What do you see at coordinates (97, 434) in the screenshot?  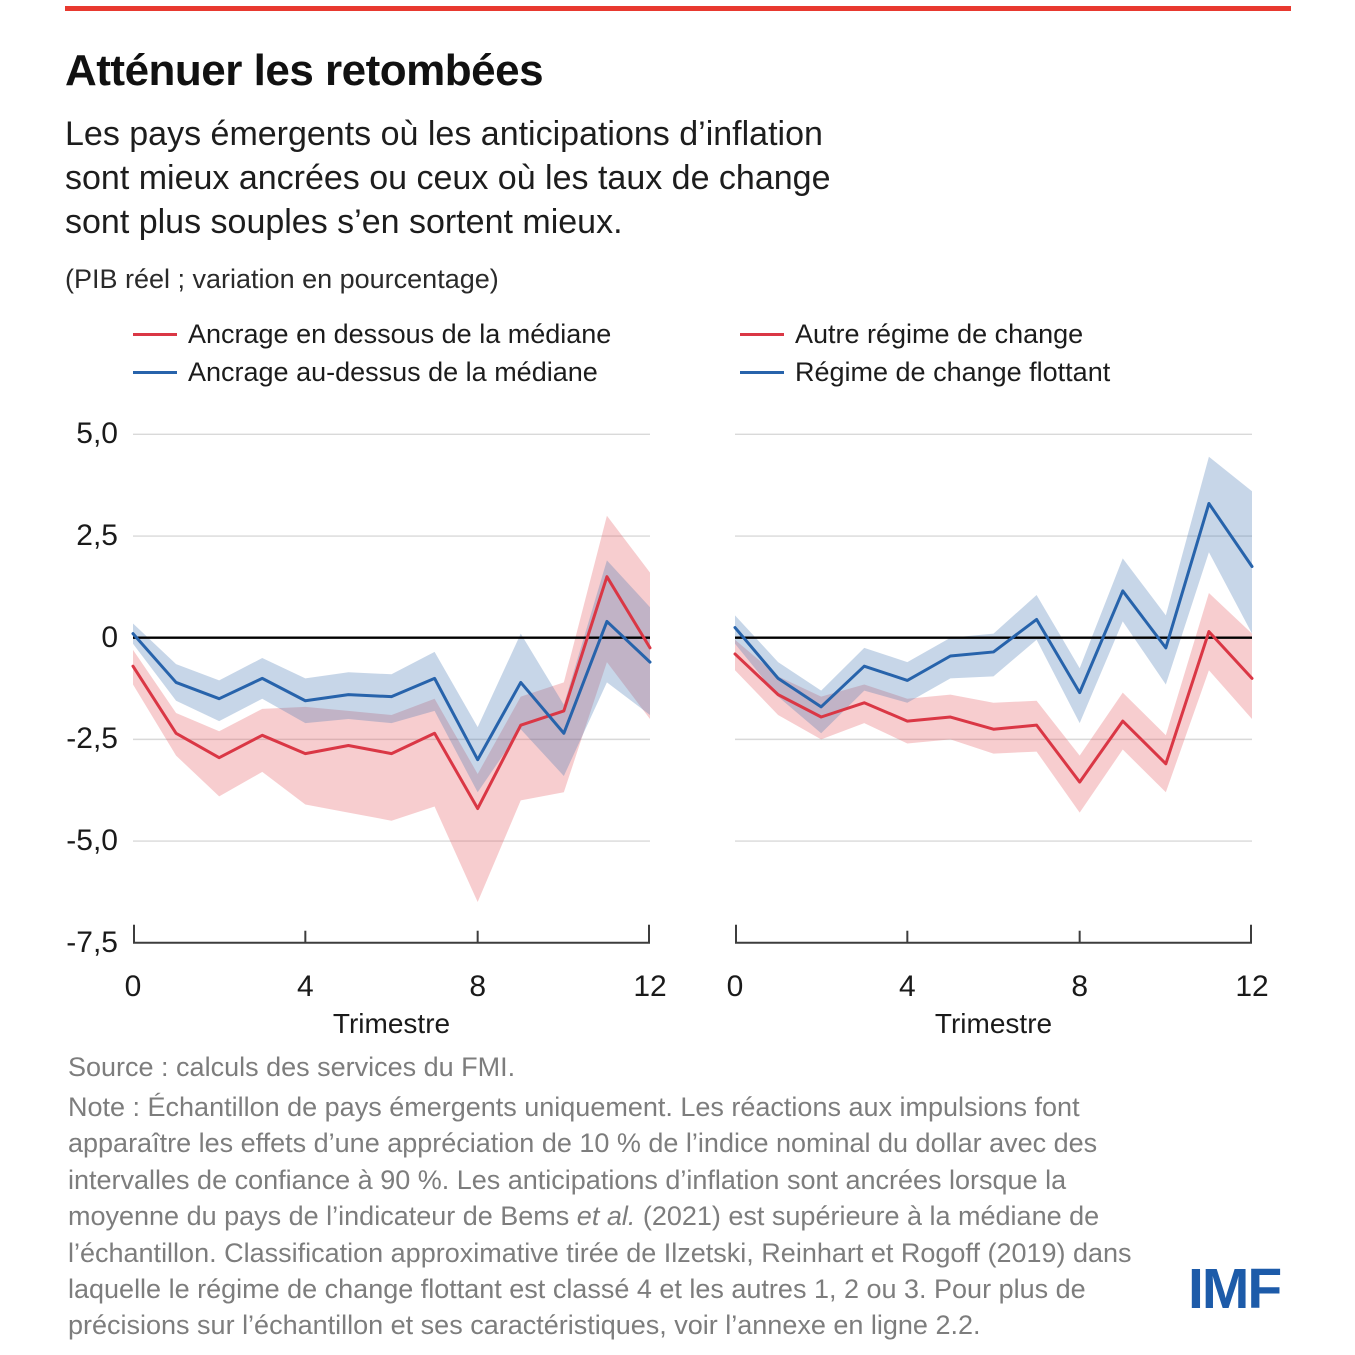 I see `y-tick-label: 5,0` at bounding box center [97, 434].